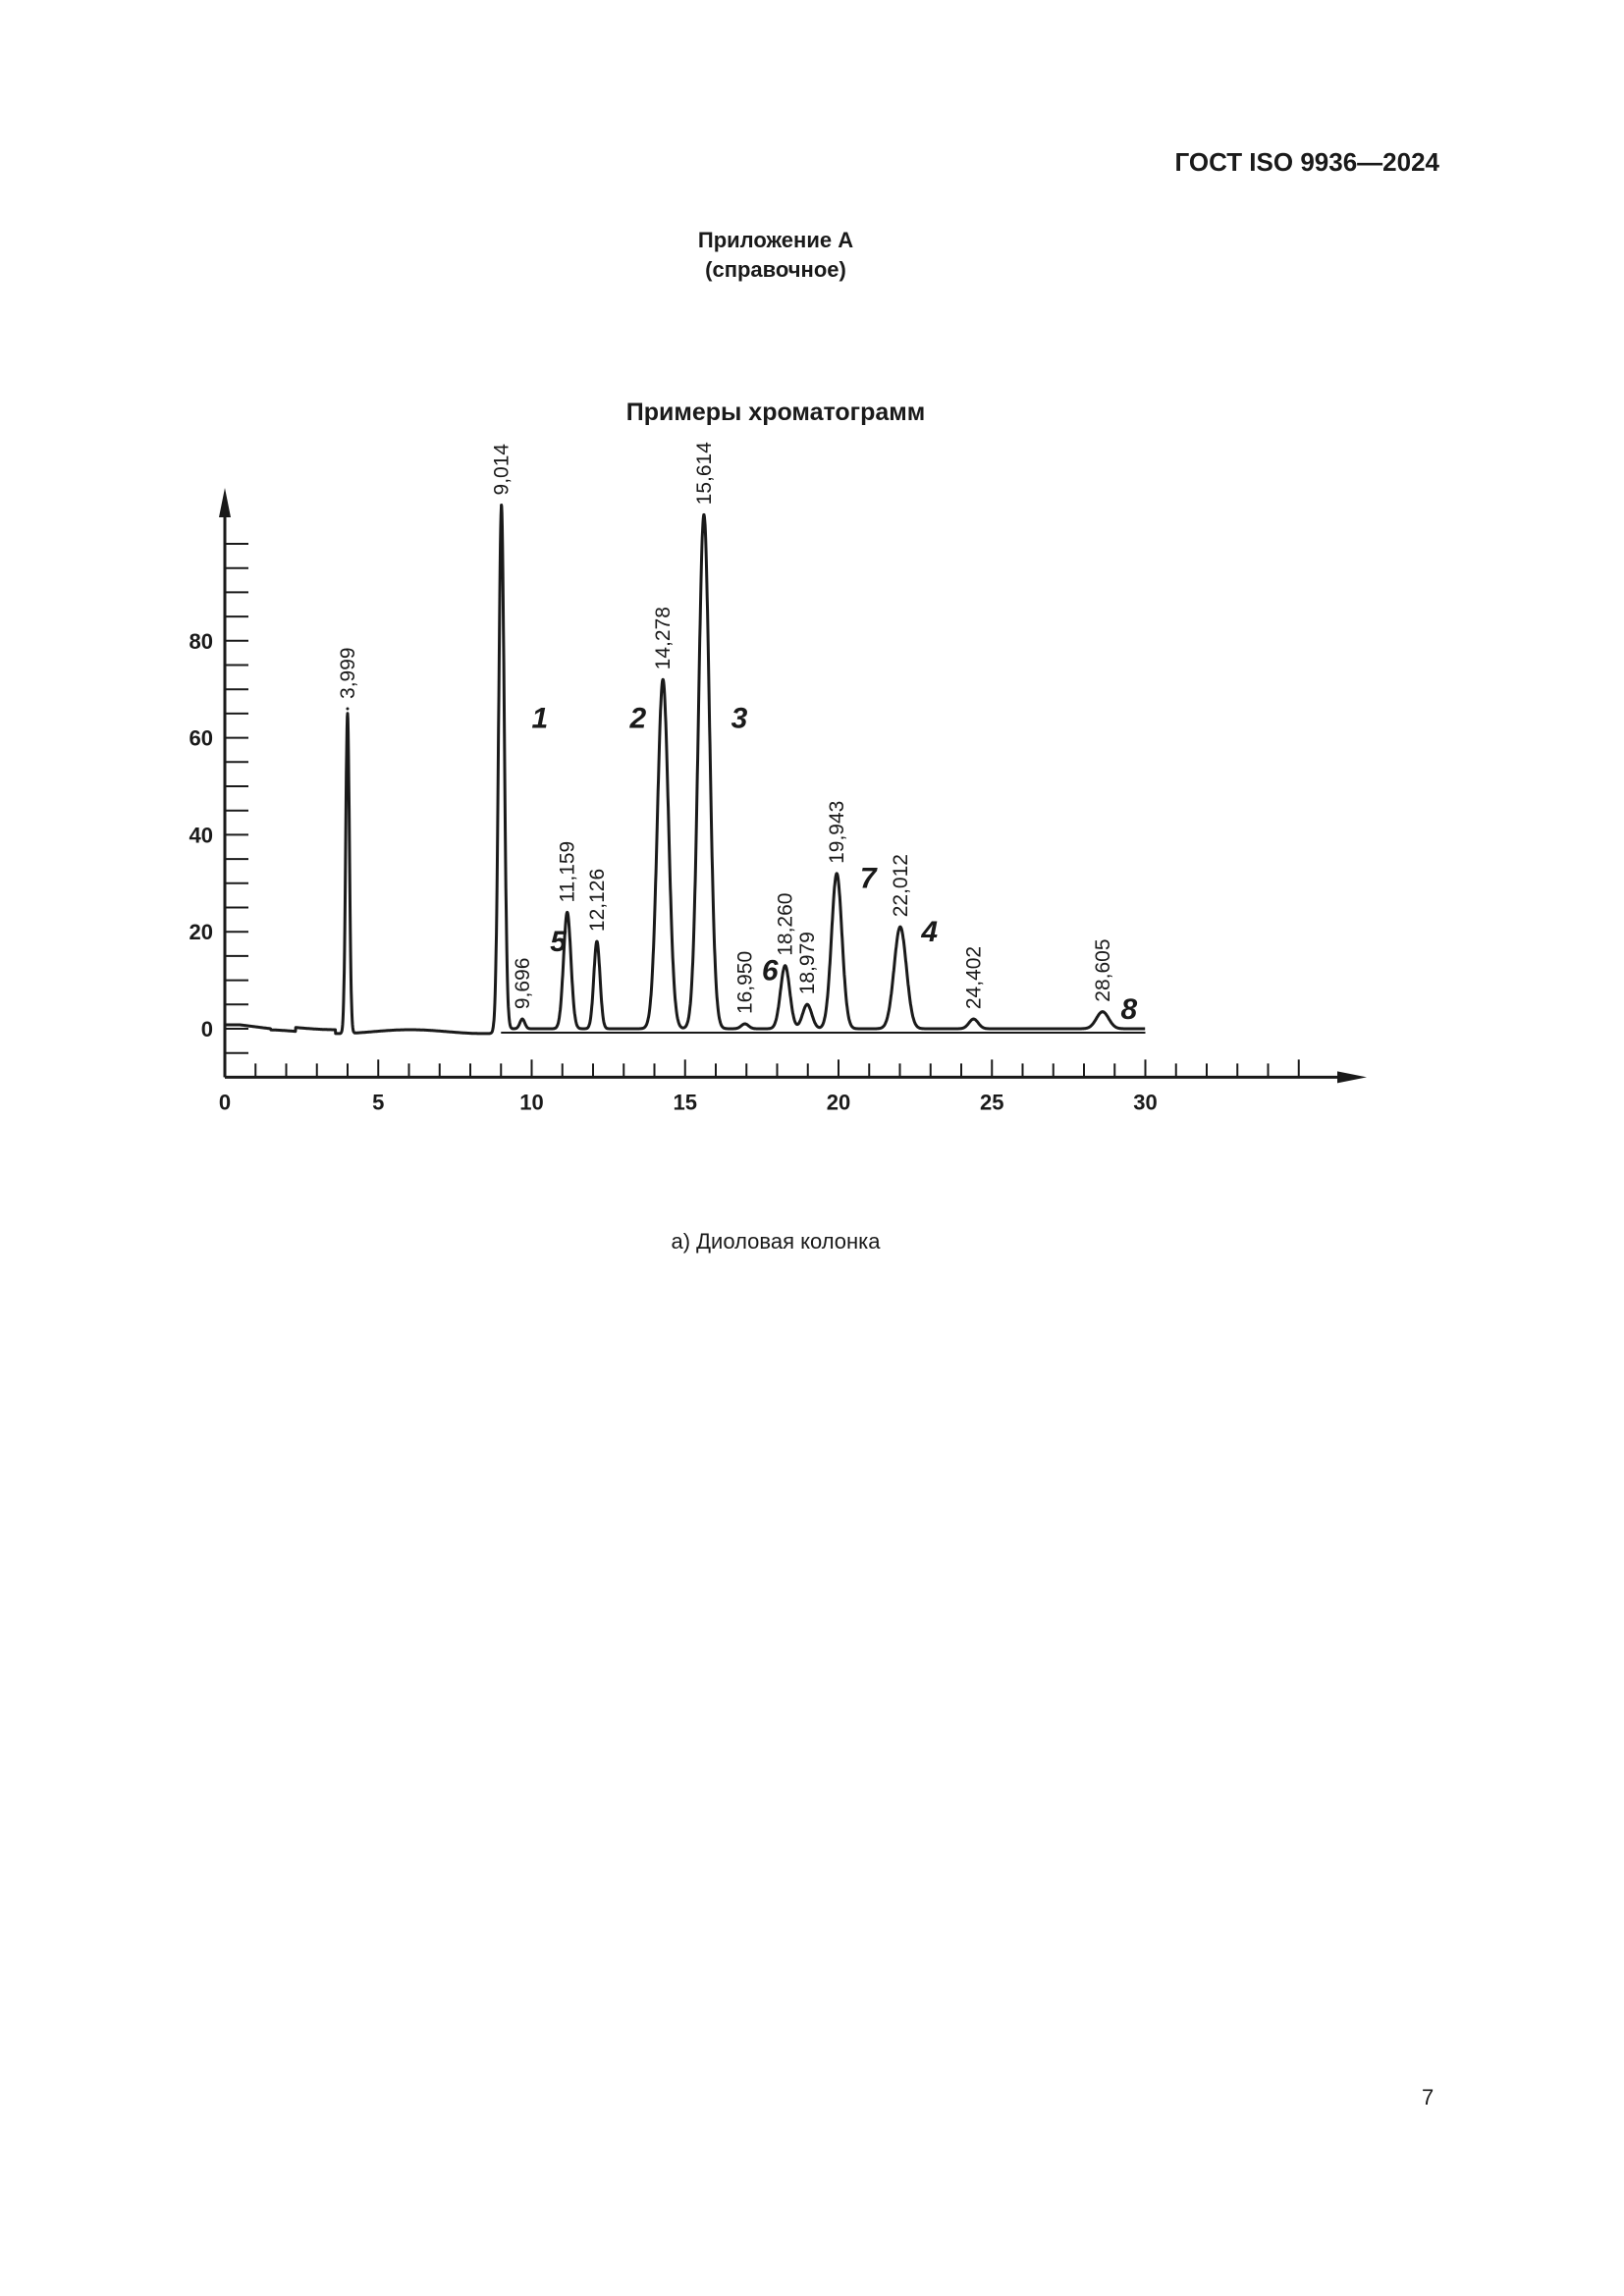 This screenshot has height=2296, width=1624. Describe the element at coordinates (597, 900) in the screenshot. I see `peak-retention-label: 12,126` at that location.